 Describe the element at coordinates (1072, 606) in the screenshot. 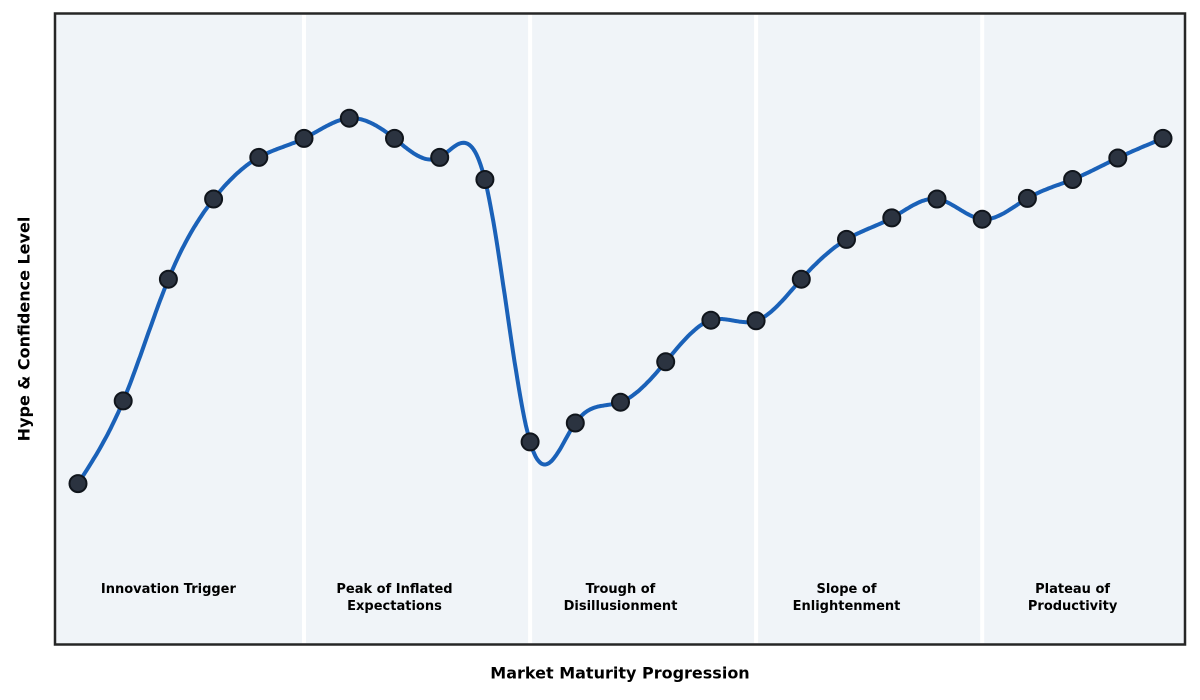

I see `phase-label-line: Productivity` at that location.